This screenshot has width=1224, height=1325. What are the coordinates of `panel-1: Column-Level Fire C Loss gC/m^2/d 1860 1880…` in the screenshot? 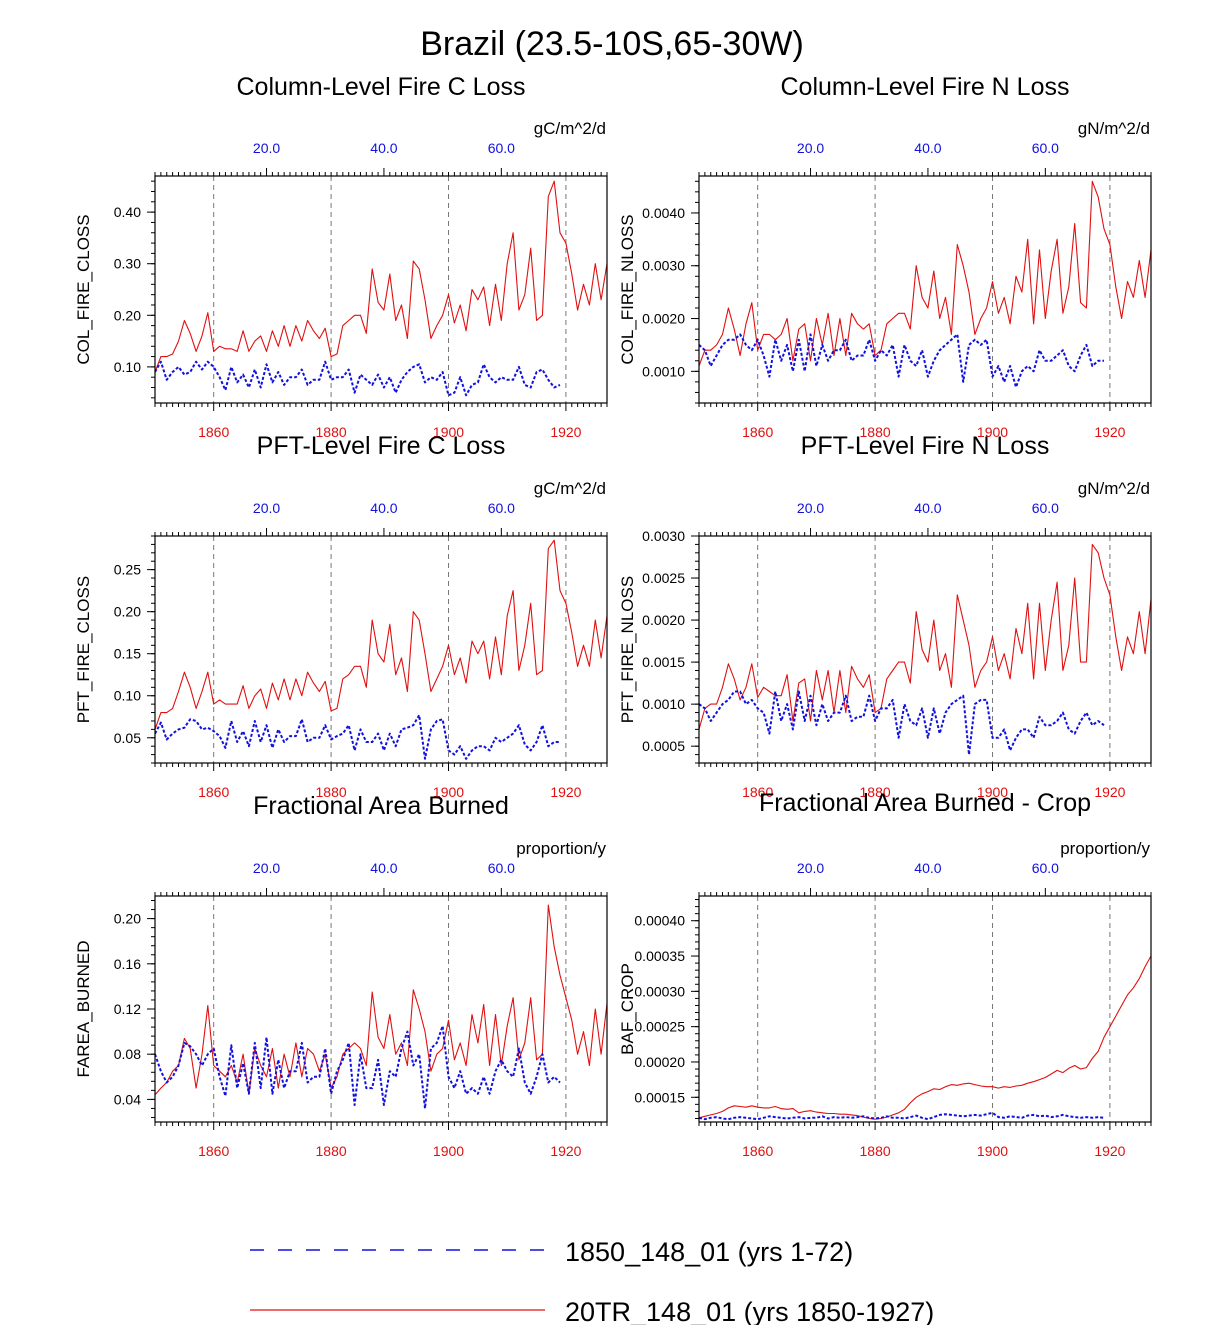 It's located at (341, 256).